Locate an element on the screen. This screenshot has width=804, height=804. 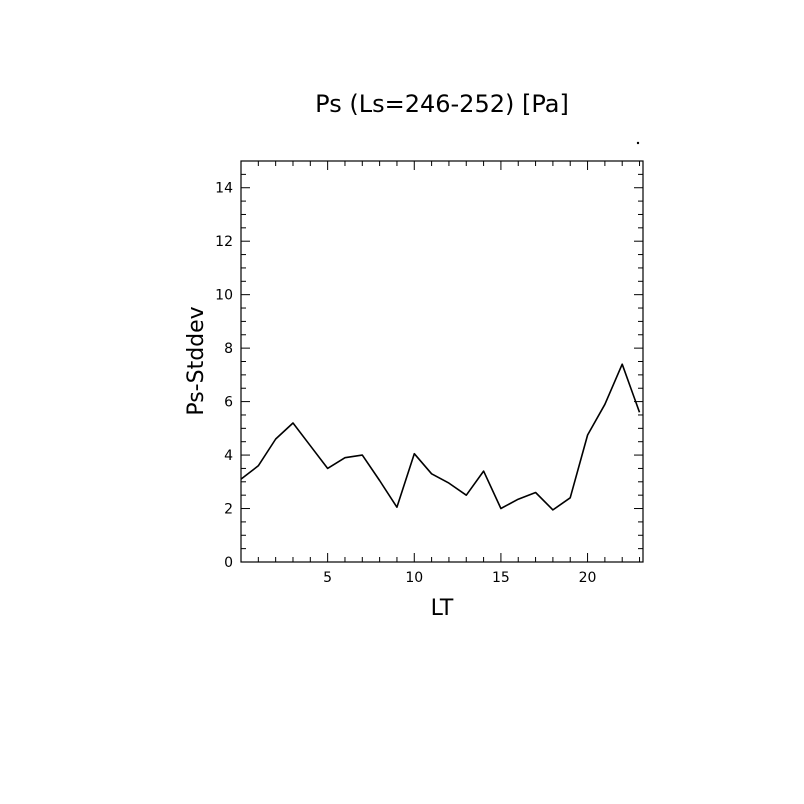
corner-dot is located at coordinates (638, 143).